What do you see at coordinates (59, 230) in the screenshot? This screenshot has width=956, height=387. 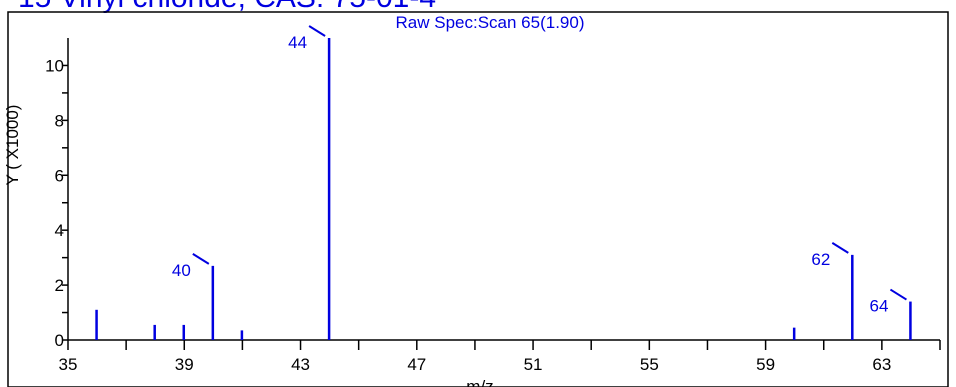 I see `y-tick-label: 4` at bounding box center [59, 230].